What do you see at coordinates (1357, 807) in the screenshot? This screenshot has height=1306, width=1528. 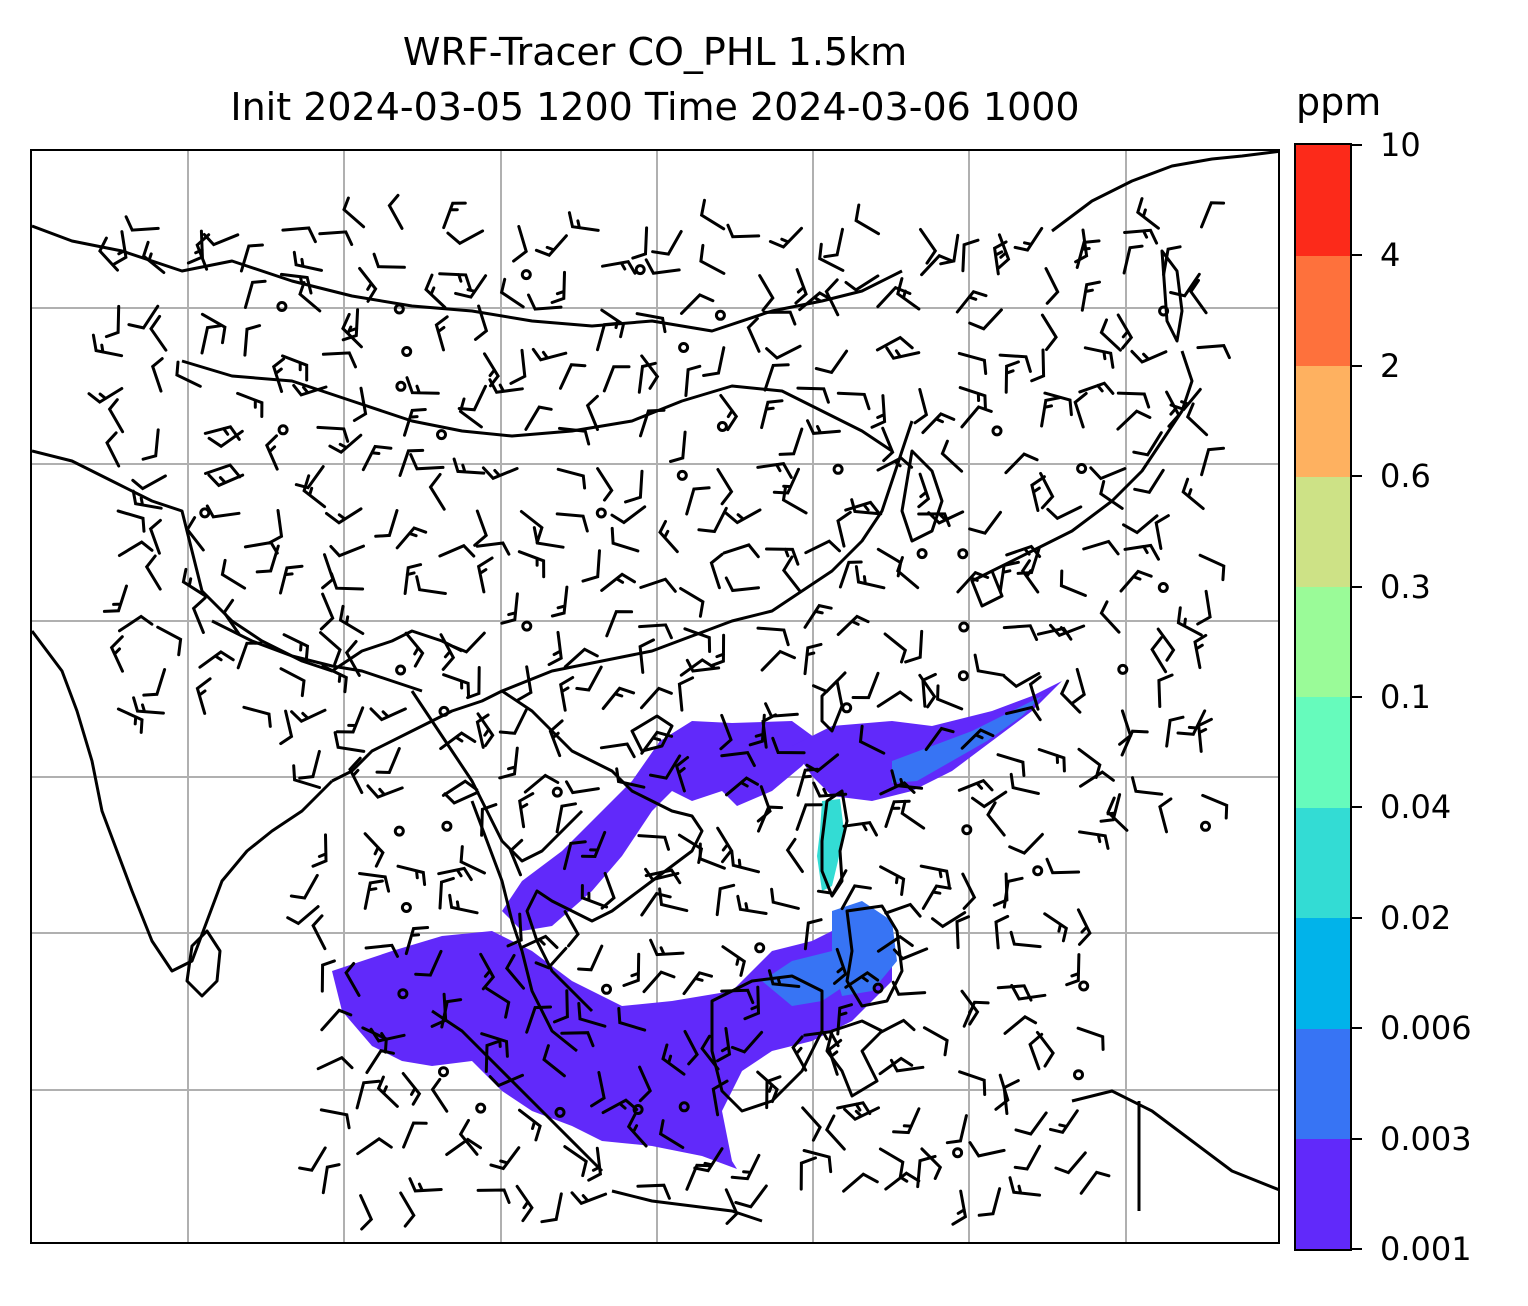 I see `colorbar-tick` at bounding box center [1357, 807].